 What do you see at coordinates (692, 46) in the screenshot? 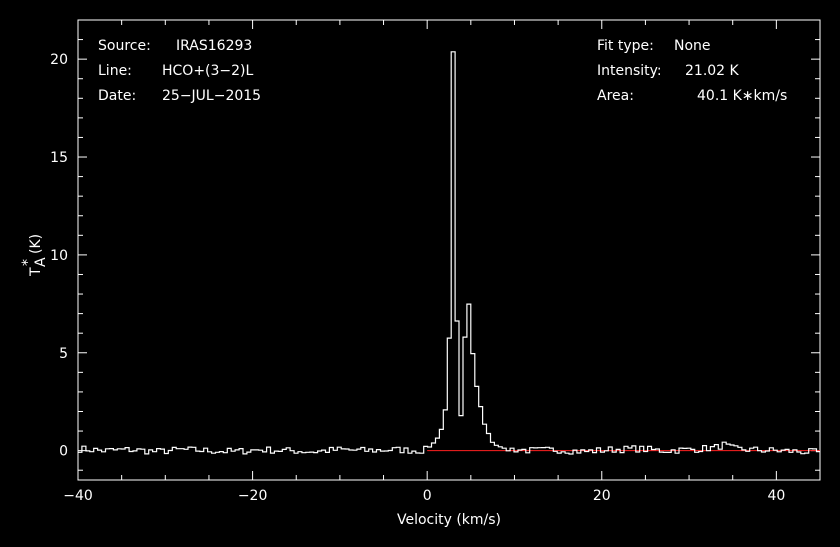
I see `info-fit-type-value: None` at bounding box center [692, 46].